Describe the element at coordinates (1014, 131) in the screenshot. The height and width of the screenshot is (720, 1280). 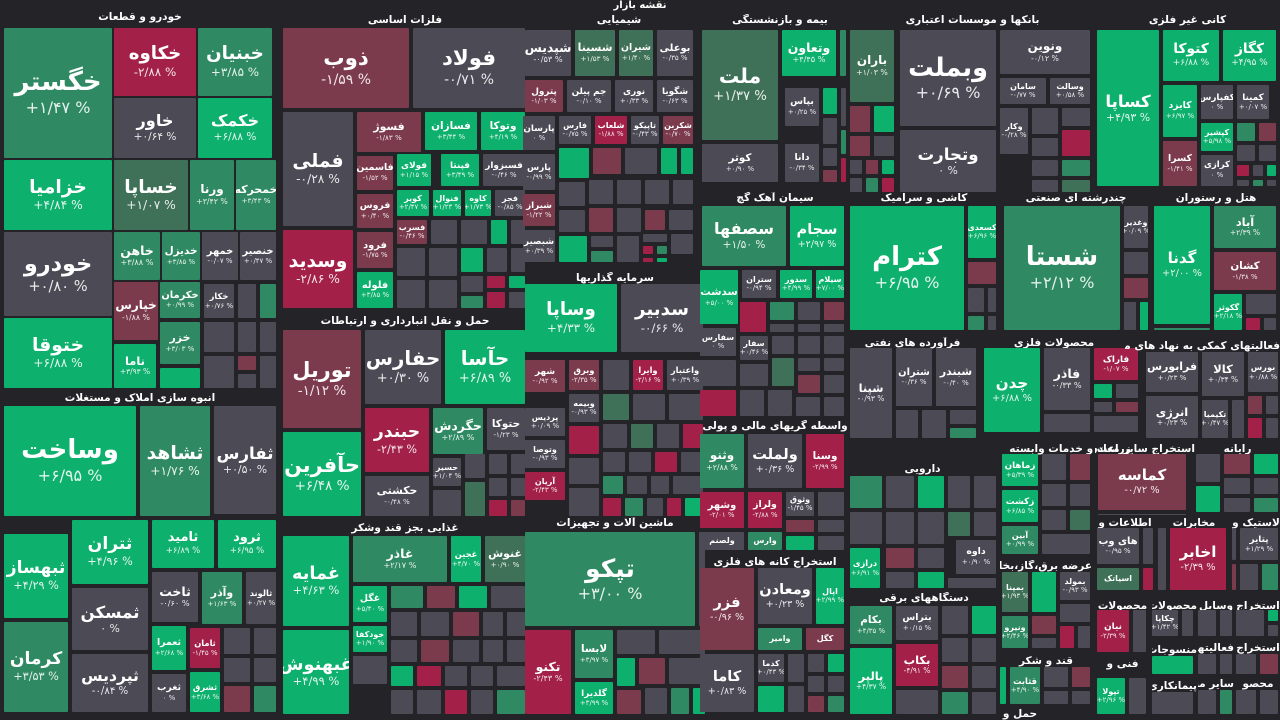
I see `stock-tile: وکار -۰/۲۸ %` at that location.